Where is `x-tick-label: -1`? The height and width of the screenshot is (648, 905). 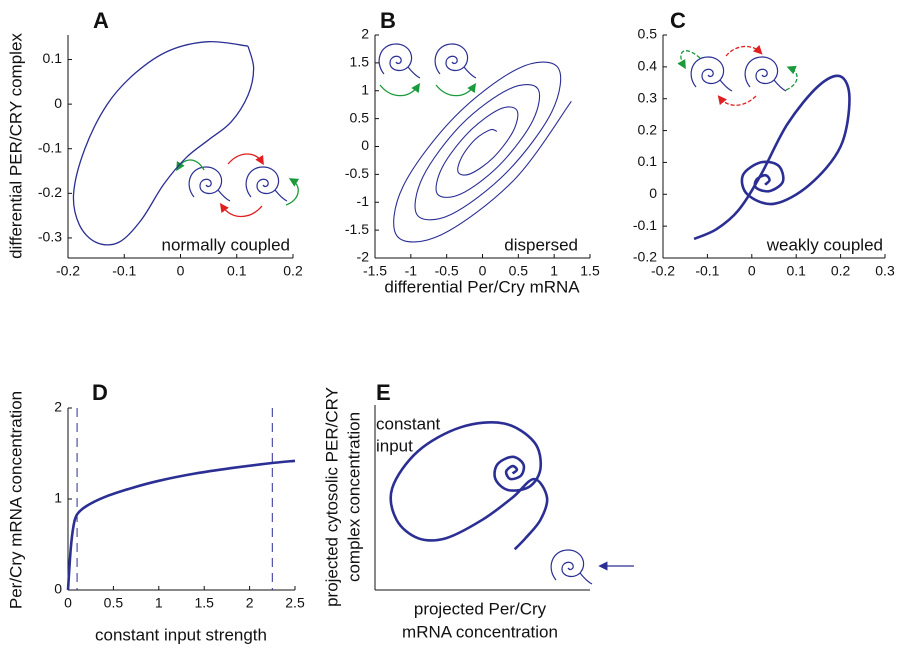
x-tick-label: -1 is located at coordinates (411, 271).